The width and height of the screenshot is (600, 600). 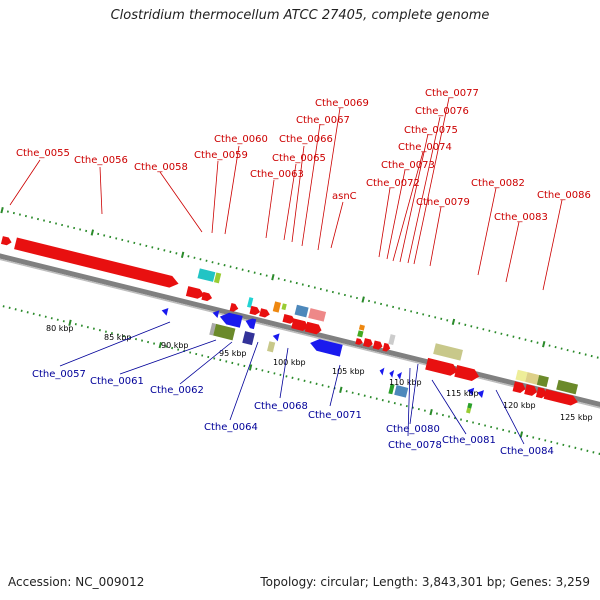 What do you see at coordinates (521, 217) in the screenshot?
I see `gene-label-top: Cthe_0083` at bounding box center [521, 217].